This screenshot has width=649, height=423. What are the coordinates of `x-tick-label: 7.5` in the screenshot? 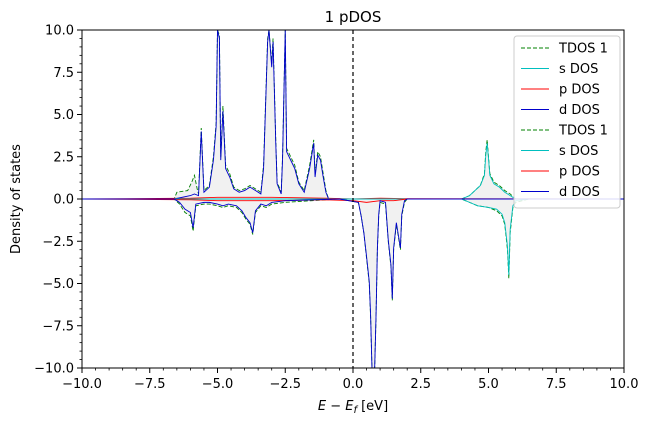 It's located at (556, 384).